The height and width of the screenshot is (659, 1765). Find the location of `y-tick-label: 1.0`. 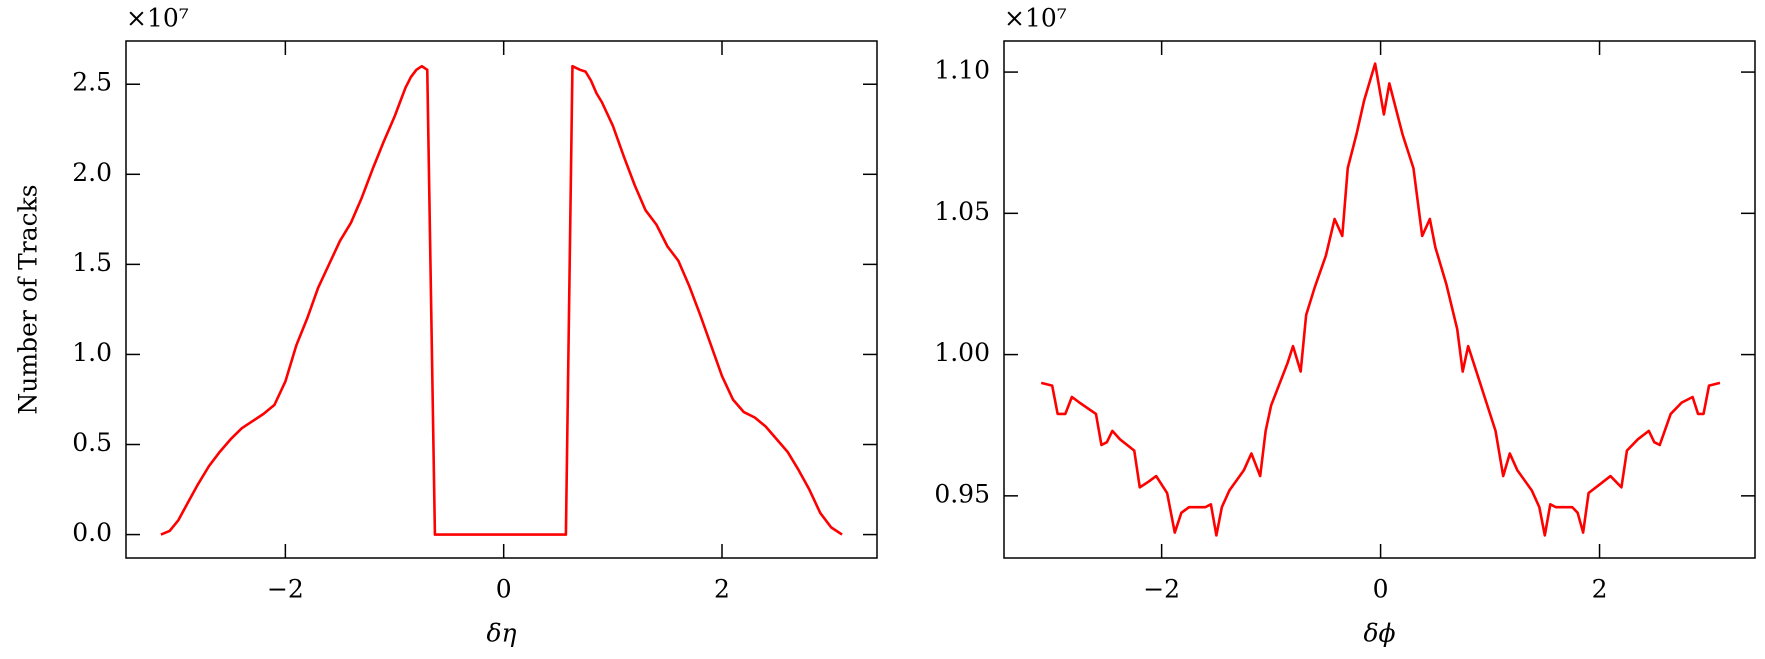

y-tick-label: 1.0 is located at coordinates (92, 352).